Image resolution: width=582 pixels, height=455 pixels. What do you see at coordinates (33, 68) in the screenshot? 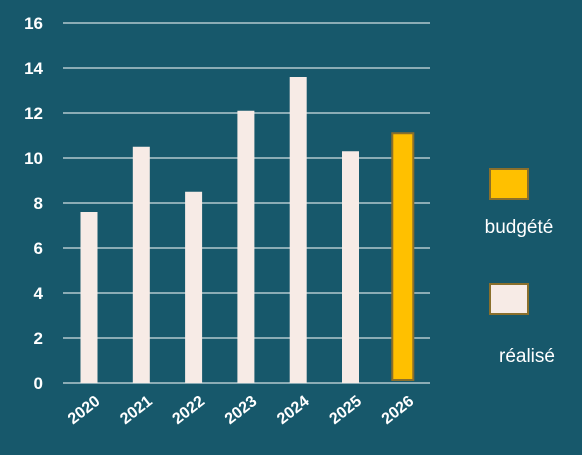
I see `y-tick-label: 14` at bounding box center [33, 68].